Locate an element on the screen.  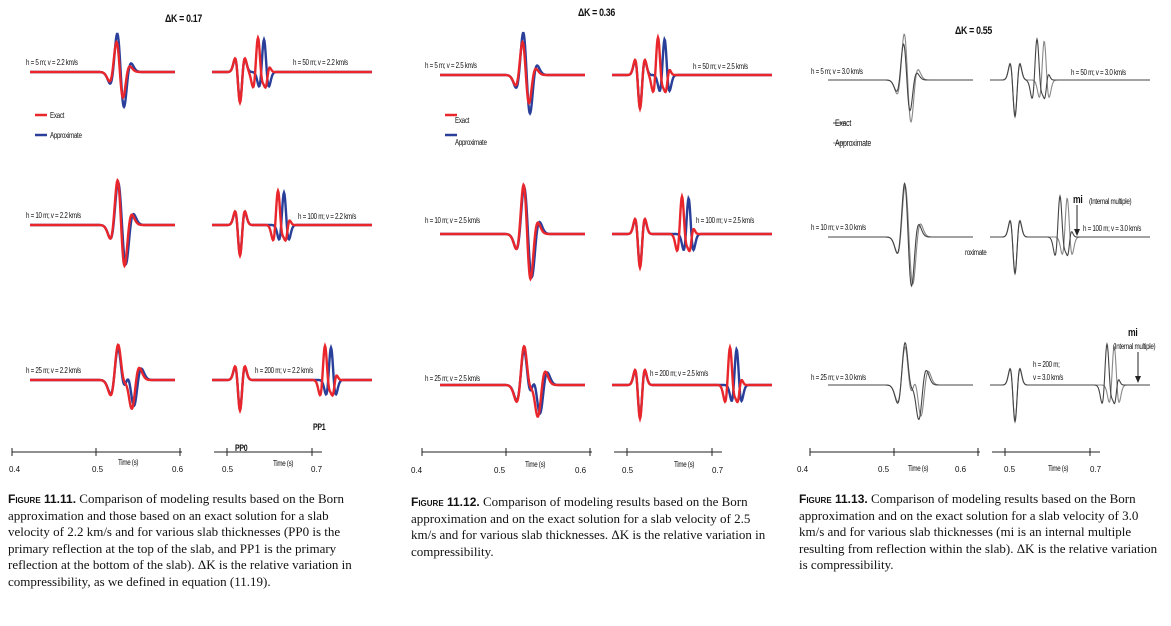
trace-label: h = 100 m; v = 2.5 km/s is located at coordinates (725, 220).